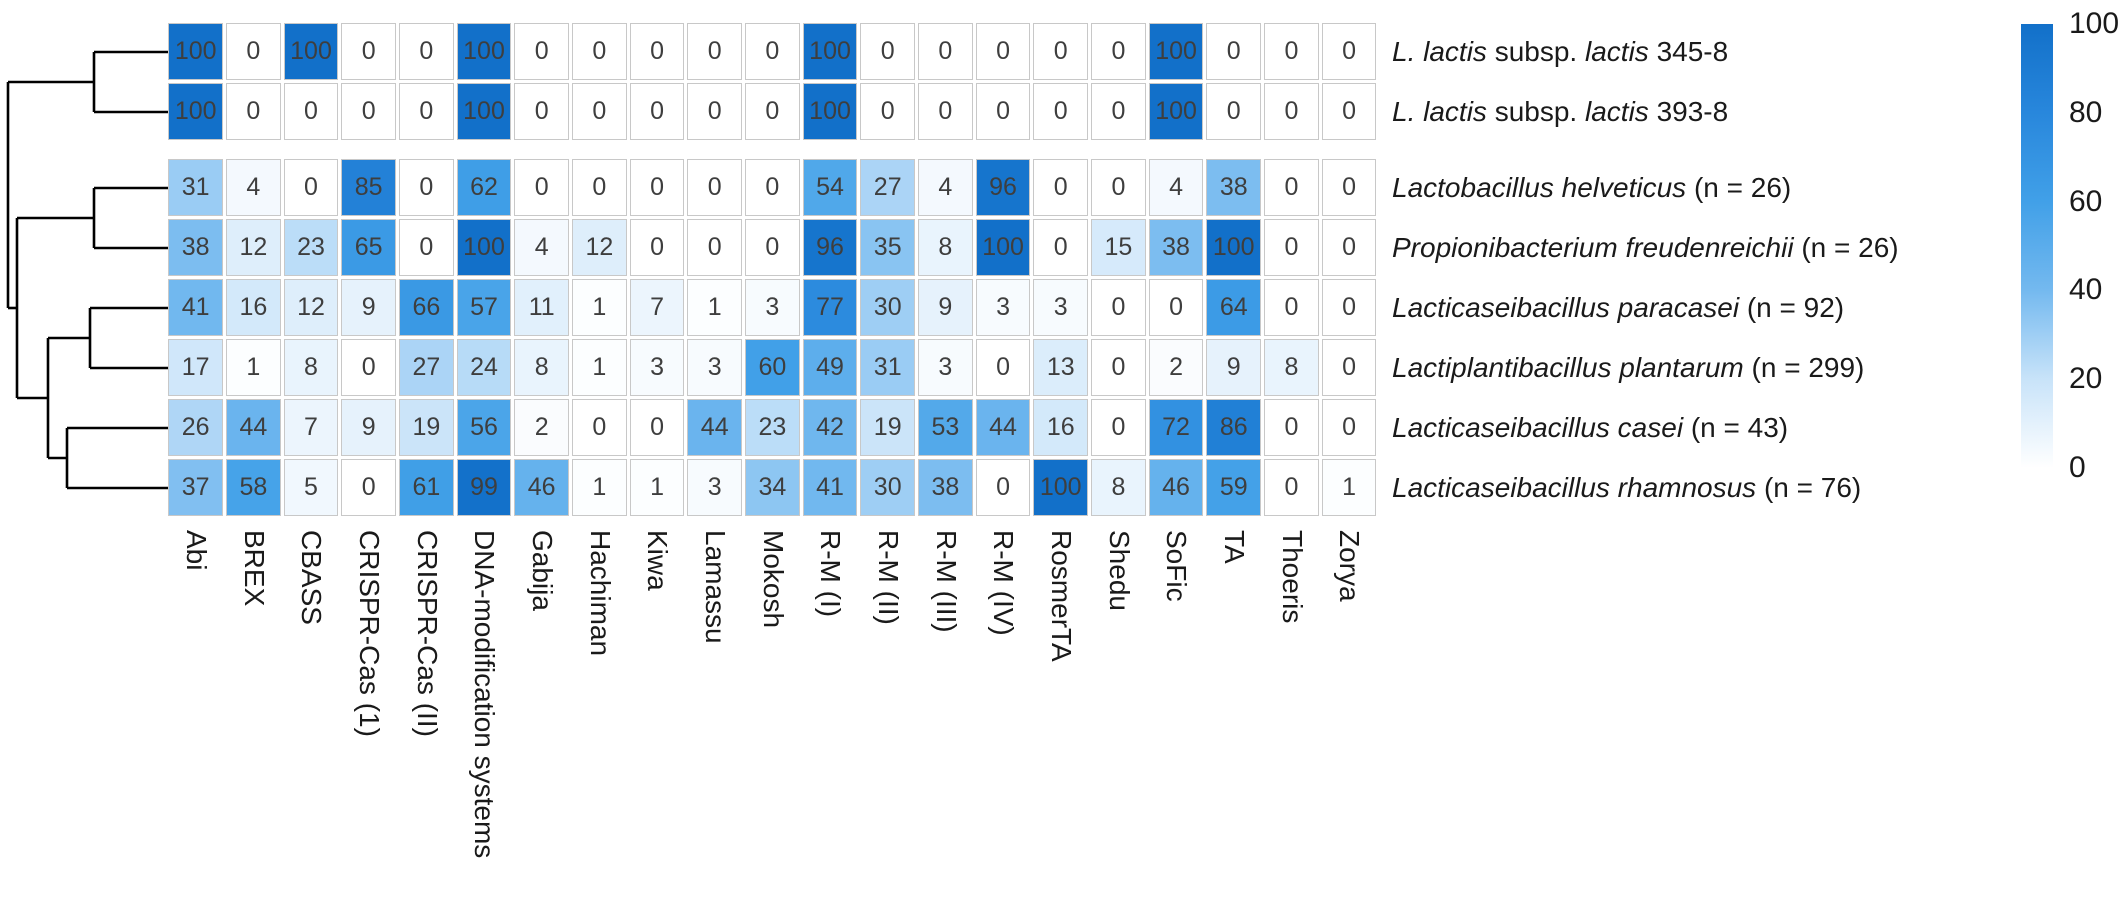 The height and width of the screenshot is (916, 2126). What do you see at coordinates (1617, 51) in the screenshot?
I see `row-label-part: lactis` at bounding box center [1617, 51].